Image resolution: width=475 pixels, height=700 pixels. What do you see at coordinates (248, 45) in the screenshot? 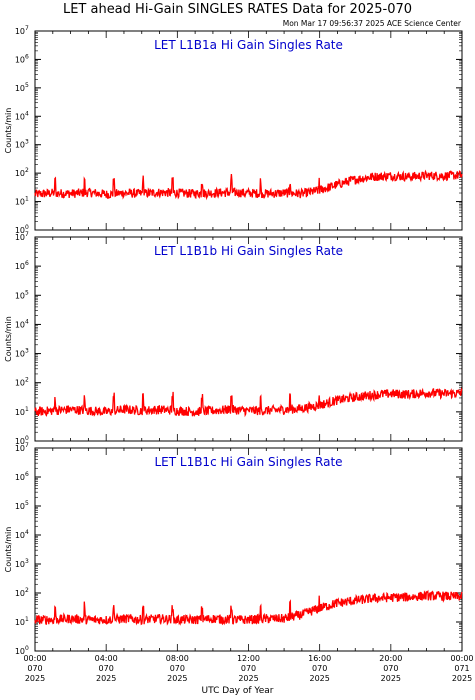
I see `panel-title: LET L1B1a Hi Gain Singles Rate` at bounding box center [248, 45].